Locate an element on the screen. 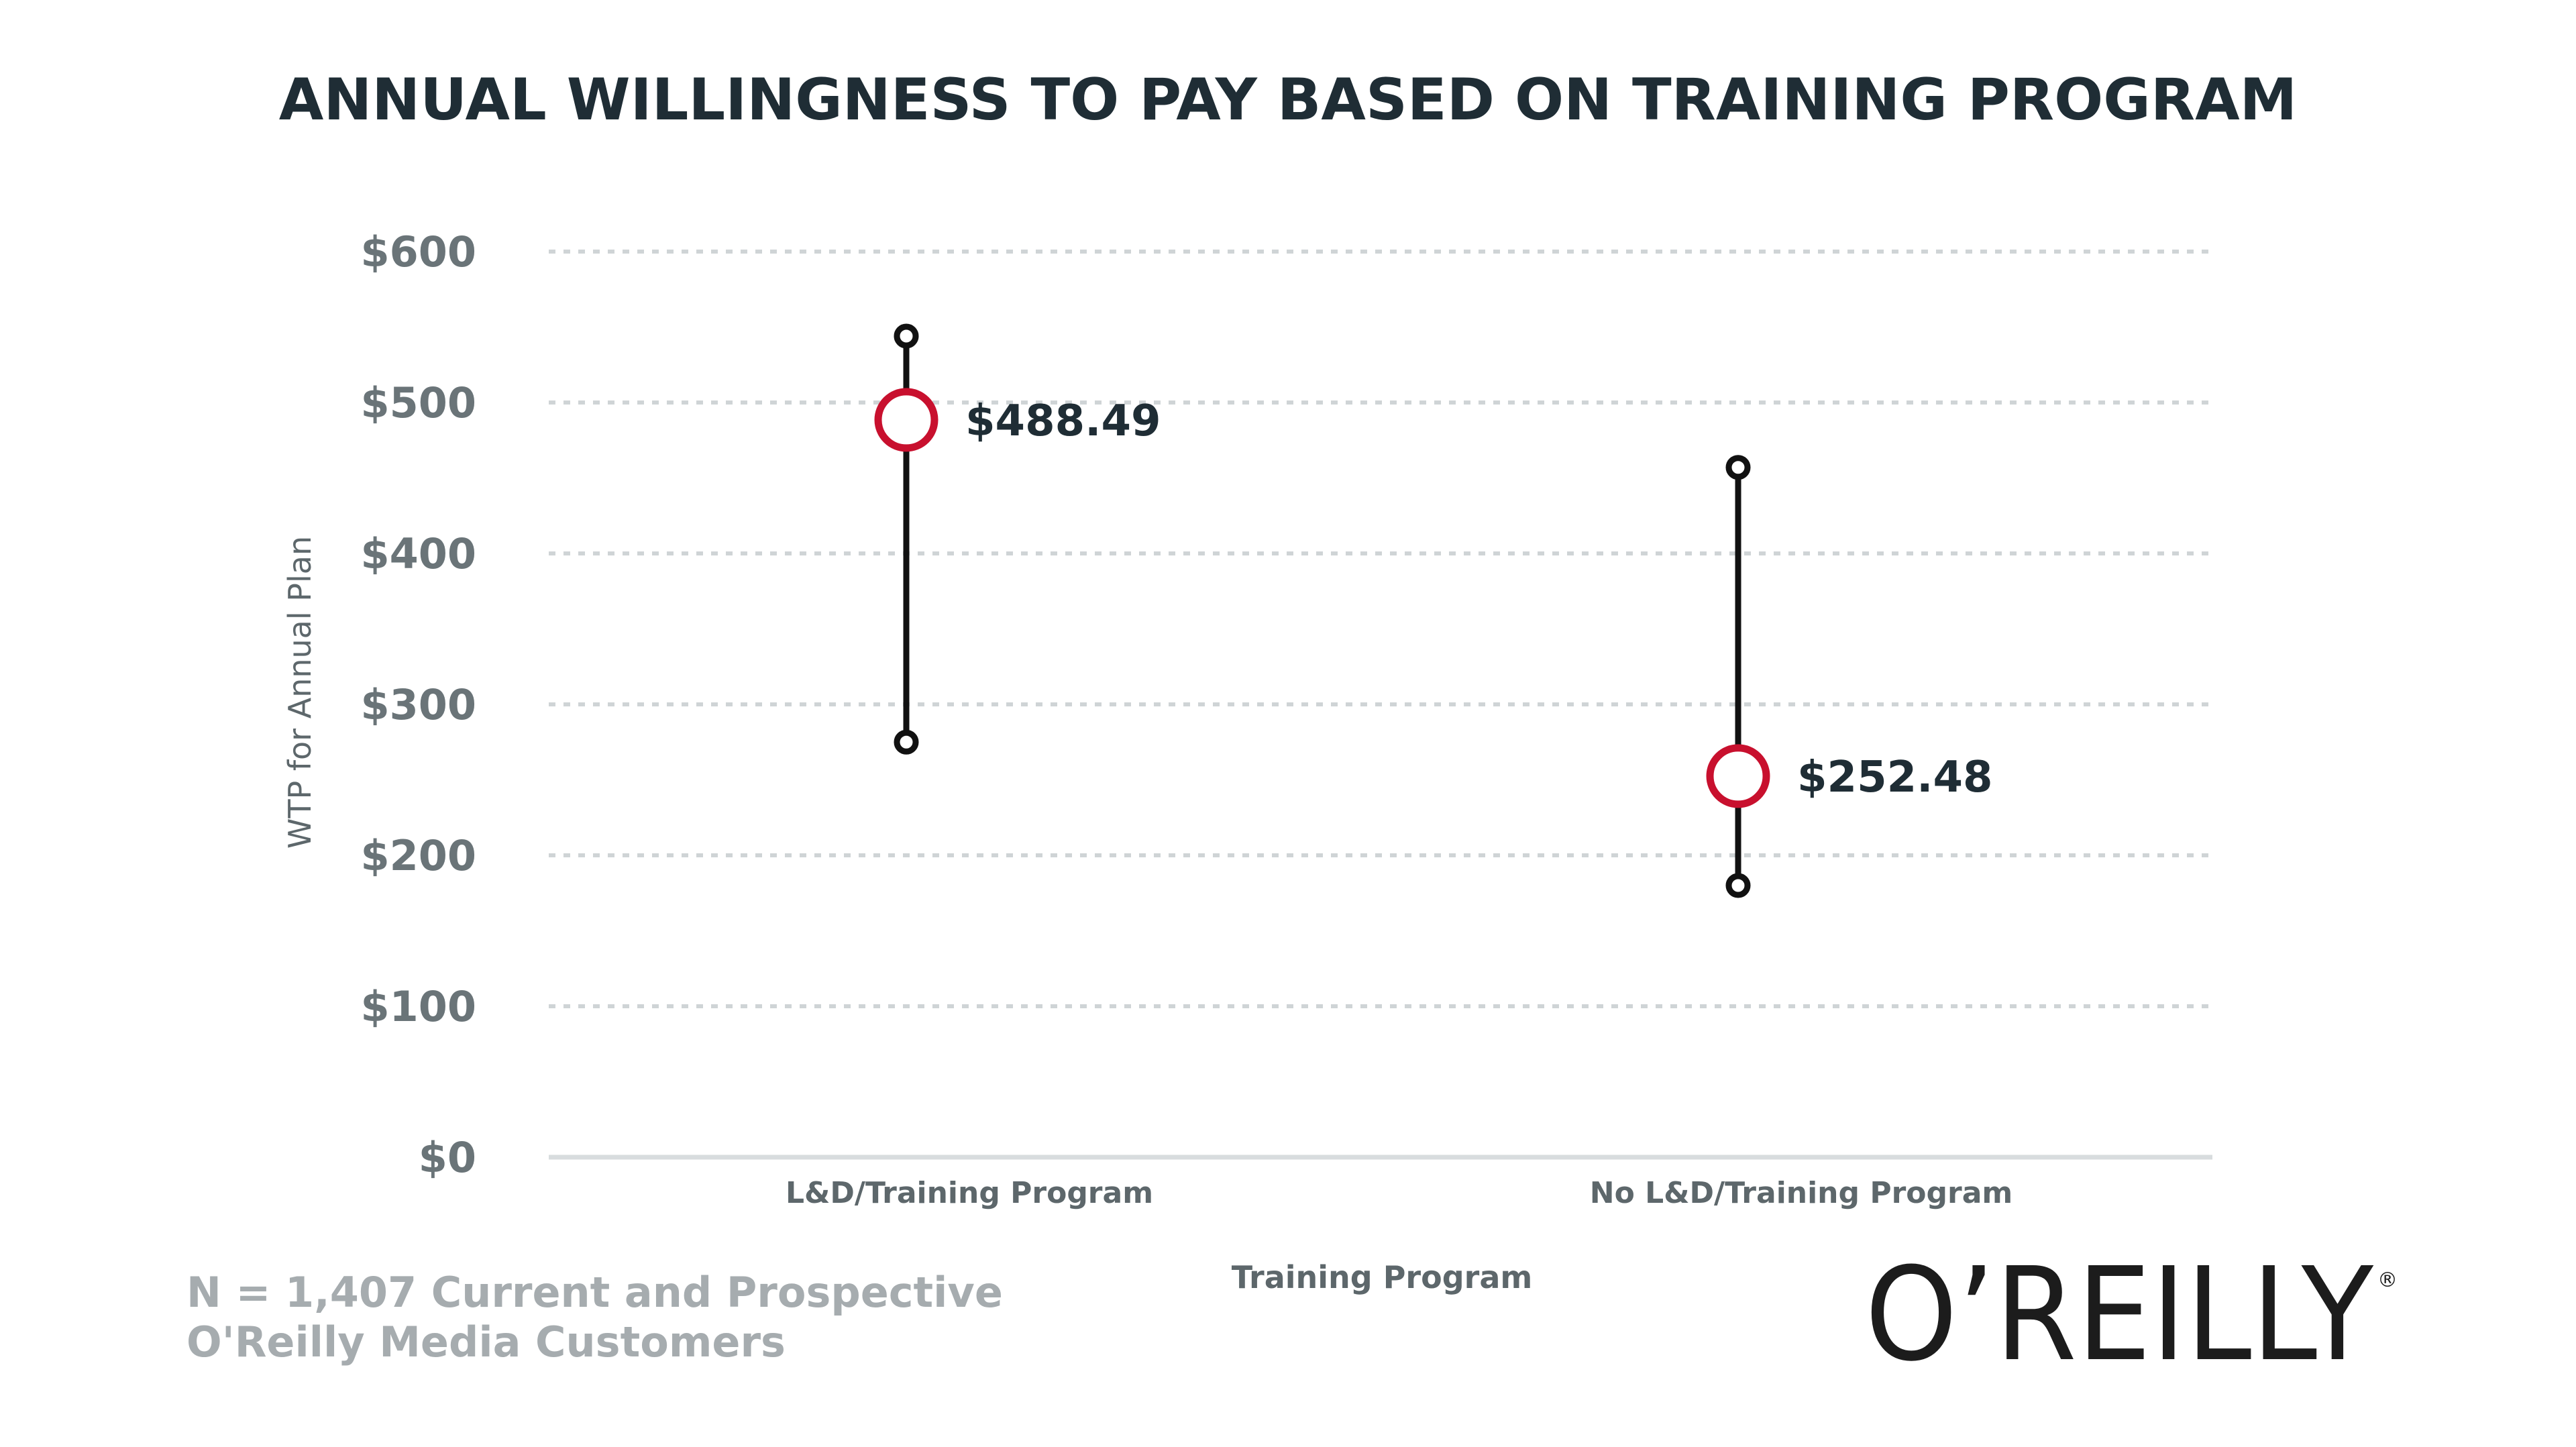 This screenshot has width=2576, height=1447. oreilly-logo: O’REILLY ® is located at coordinates (2131, 1315).